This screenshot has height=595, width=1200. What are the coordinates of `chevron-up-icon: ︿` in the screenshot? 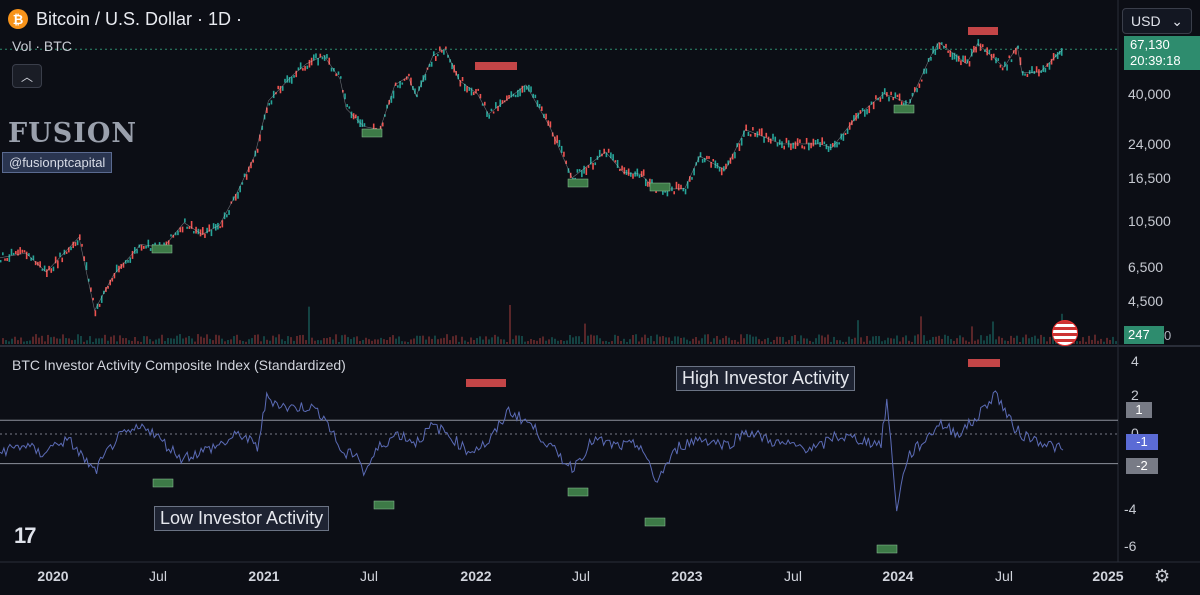 It's located at (26, 76).